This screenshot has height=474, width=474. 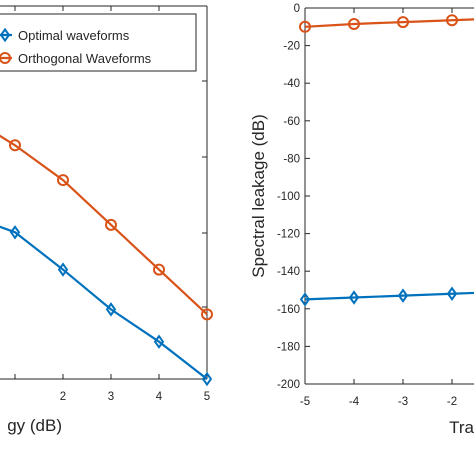 I want to click on left-x-tick-label: 2, so click(x=63, y=397).